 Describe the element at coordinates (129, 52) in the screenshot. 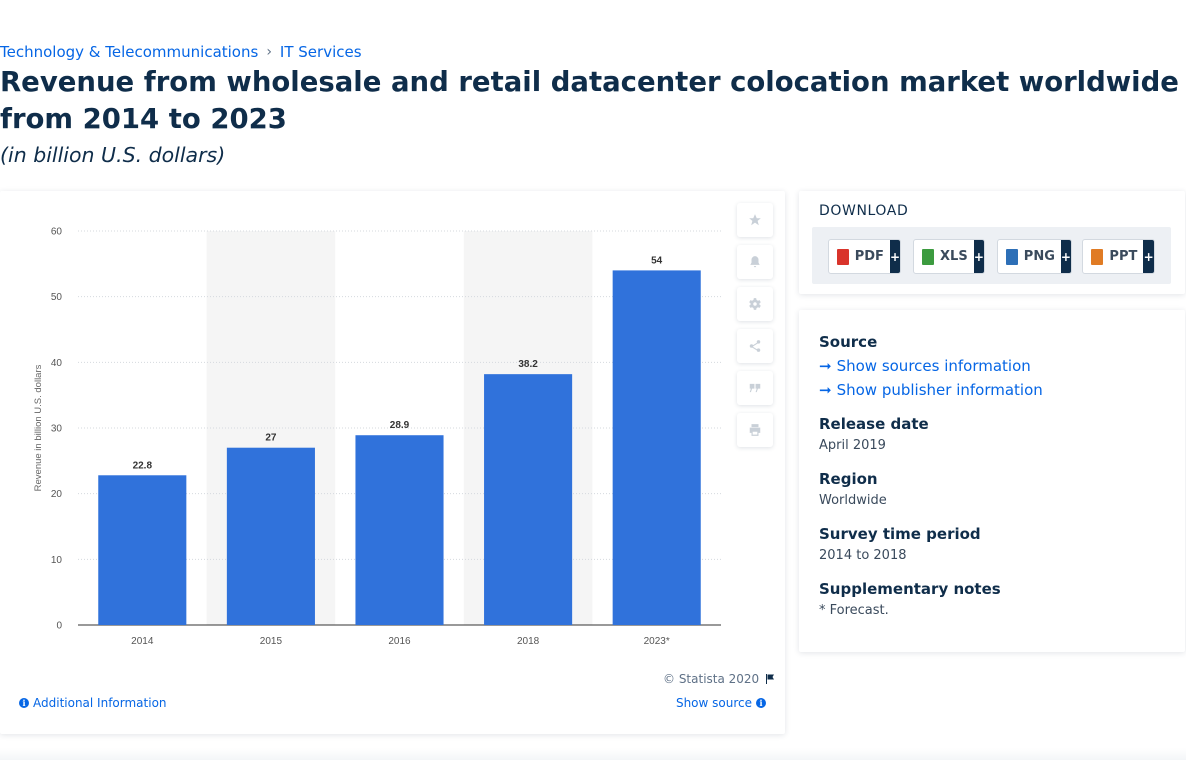

I see `breadcrumb-technology: Technology & Telecommunications` at that location.